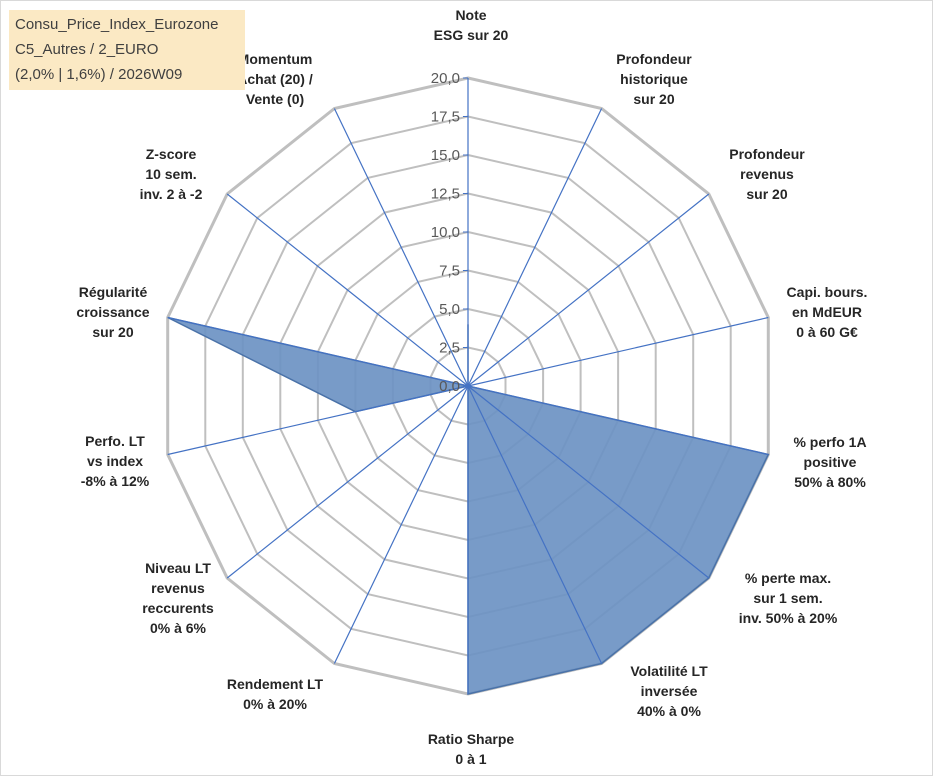 The height and width of the screenshot is (776, 933). Describe the element at coordinates (275, 684) in the screenshot. I see `axis-label-line: Rendement LT` at that location.